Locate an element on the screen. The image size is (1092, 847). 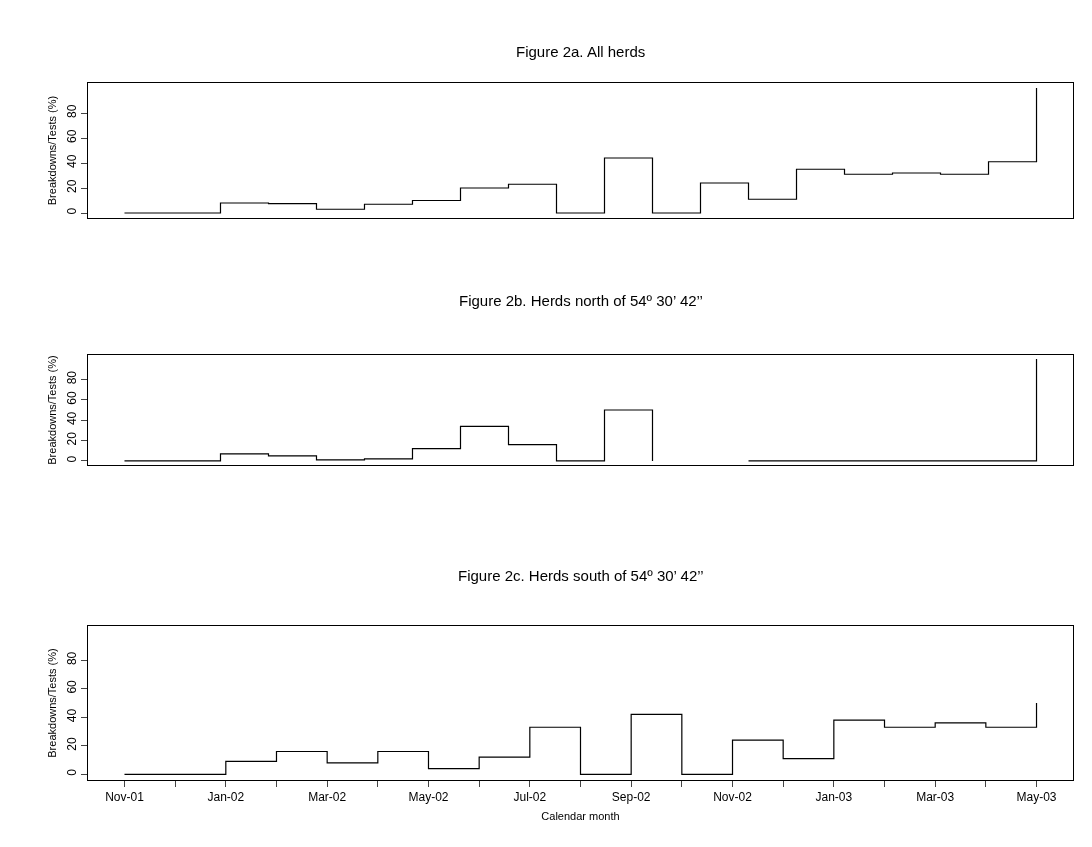
chart-title: Figure 2b. Herds north of 54º 30’ 42’’ is located at coordinates (581, 300).